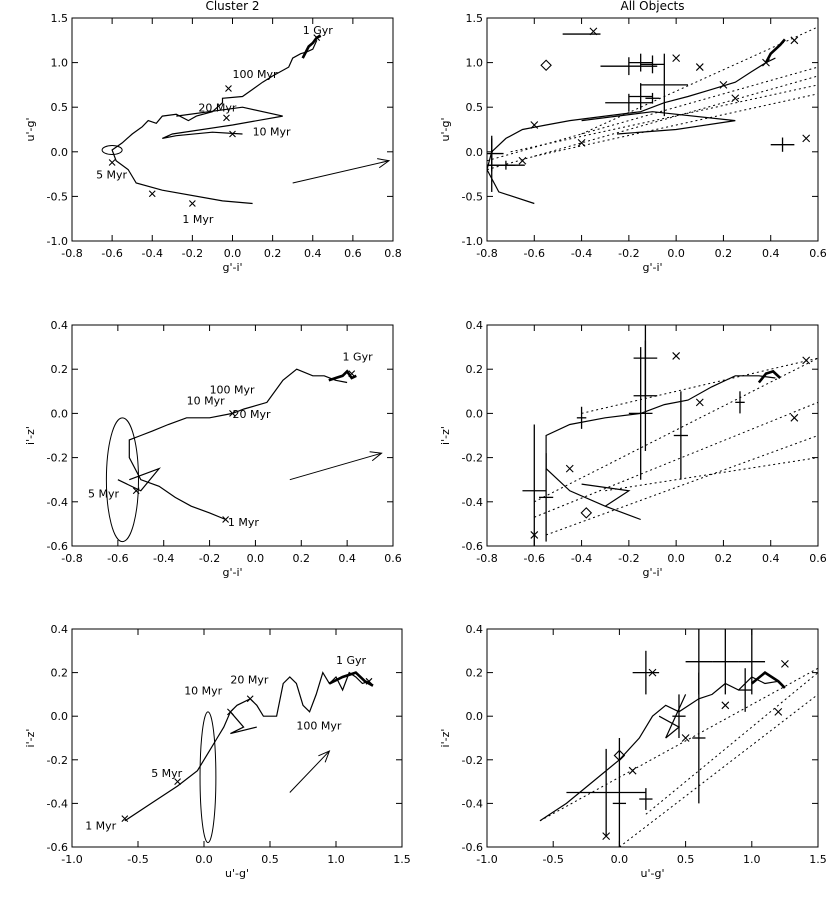 The image size is (830, 903). Describe the element at coordinates (818, 859) in the screenshot. I see `x-tick-label: 1.5` at that location.